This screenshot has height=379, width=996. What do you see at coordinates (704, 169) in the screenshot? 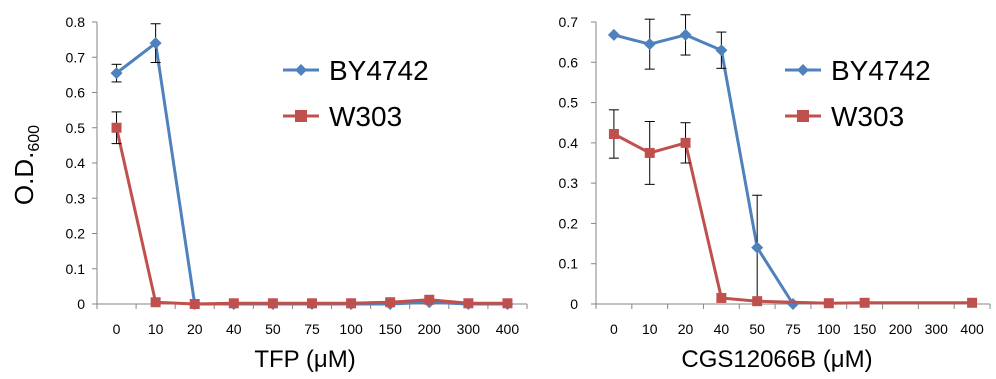
I see `series-line-by4742` at bounding box center [704, 169].